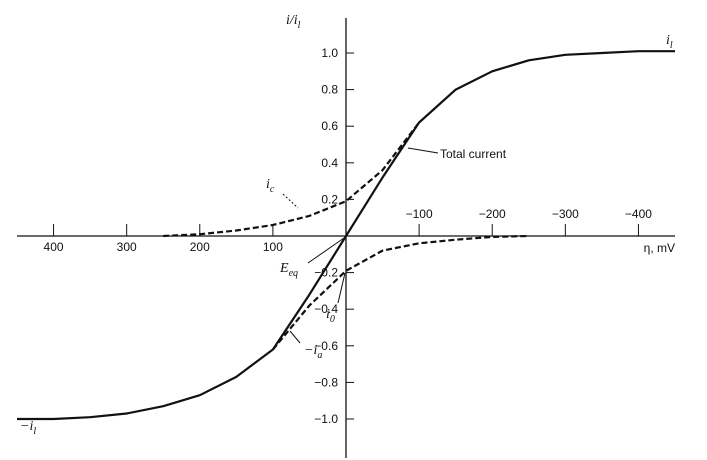 The image size is (707, 460). I want to click on y-axis-label-sub: l, so click(299, 25).